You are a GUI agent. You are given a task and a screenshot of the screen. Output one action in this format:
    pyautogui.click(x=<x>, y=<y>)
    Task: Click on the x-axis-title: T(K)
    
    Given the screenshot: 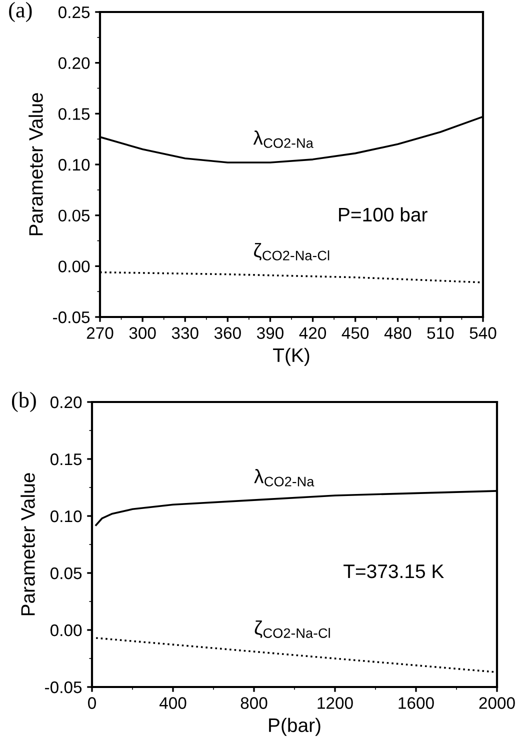 What is the action you would take?
    pyautogui.click(x=291, y=357)
    